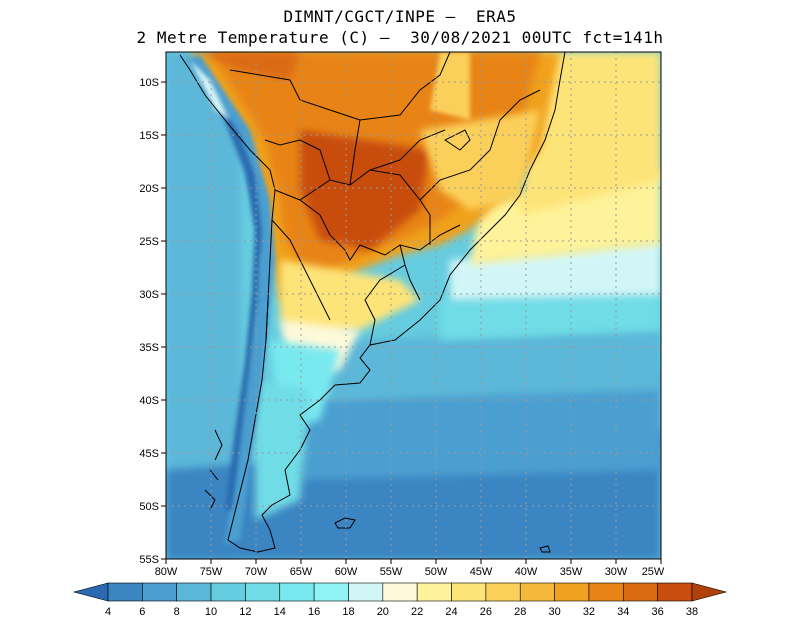 The width and height of the screenshot is (800, 618). Describe the element at coordinates (520, 612) in the screenshot. I see `colorbar-label: 28` at that location.